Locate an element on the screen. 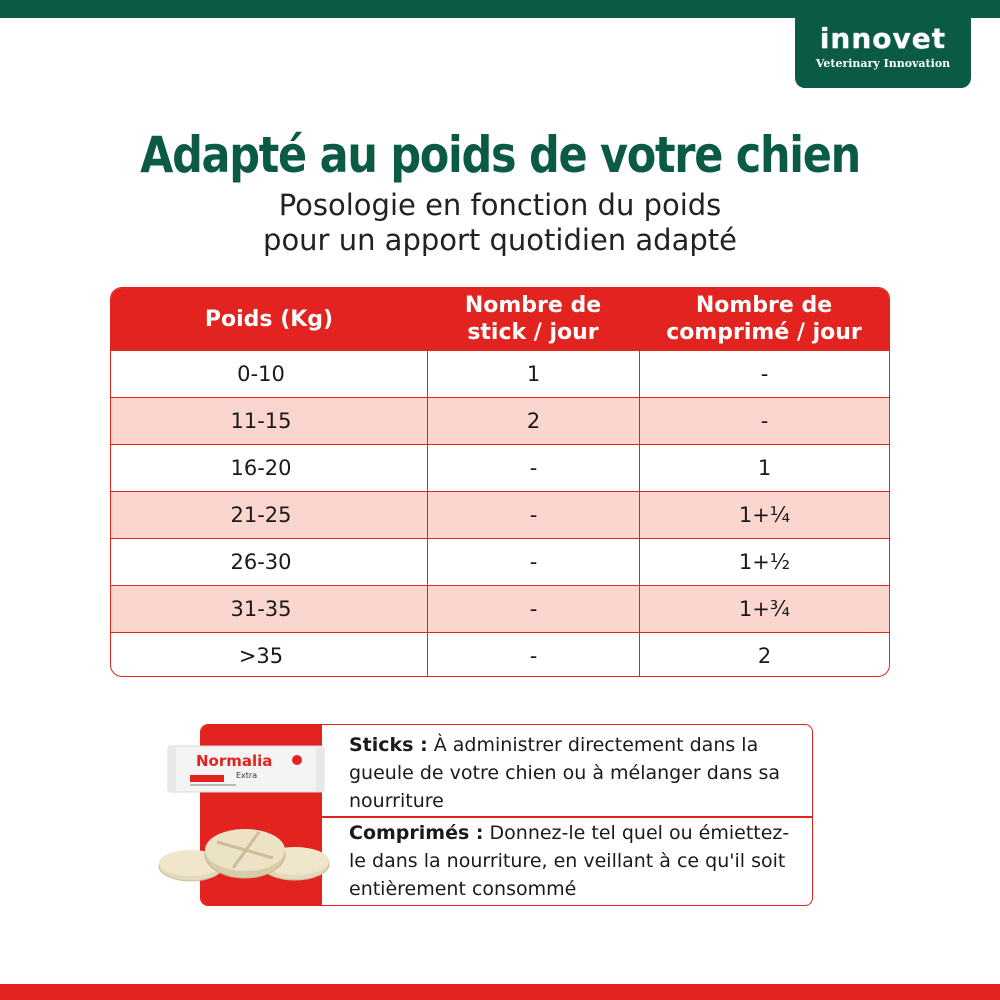 This screenshot has width=1000, height=1000. bottom-bar is located at coordinates (500, 992).